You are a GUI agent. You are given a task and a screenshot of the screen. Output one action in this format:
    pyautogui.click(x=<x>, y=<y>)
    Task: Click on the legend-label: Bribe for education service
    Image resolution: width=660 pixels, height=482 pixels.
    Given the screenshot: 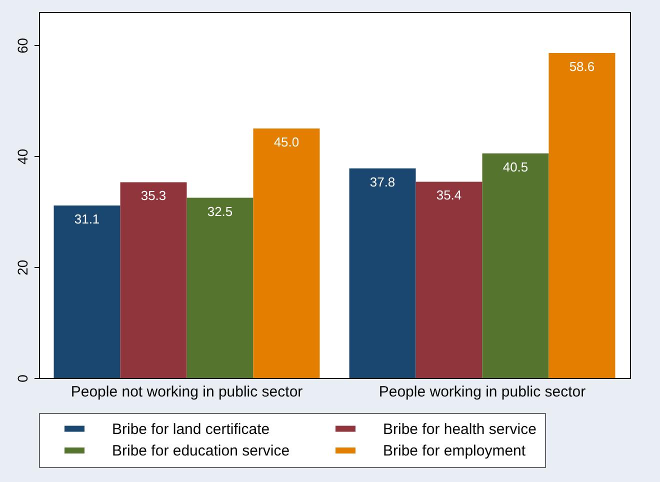 What is the action you would take?
    pyautogui.click(x=201, y=451)
    